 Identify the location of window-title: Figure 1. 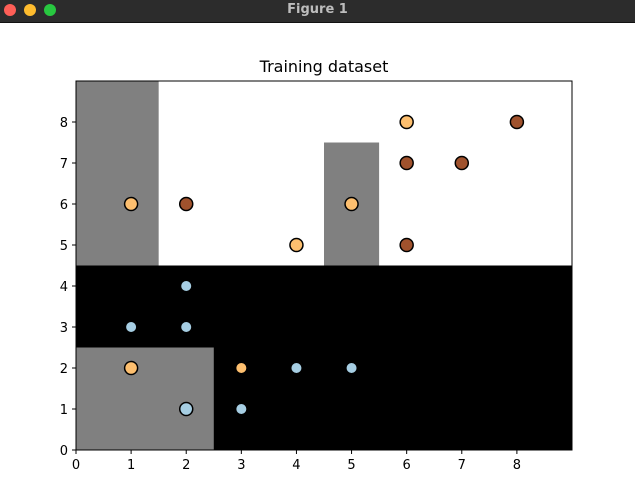
(317, 9).